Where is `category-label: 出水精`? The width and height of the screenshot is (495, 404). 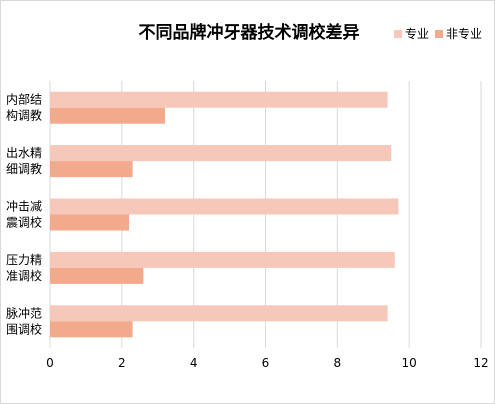
category-label: 出水精 is located at coordinates (24, 153).